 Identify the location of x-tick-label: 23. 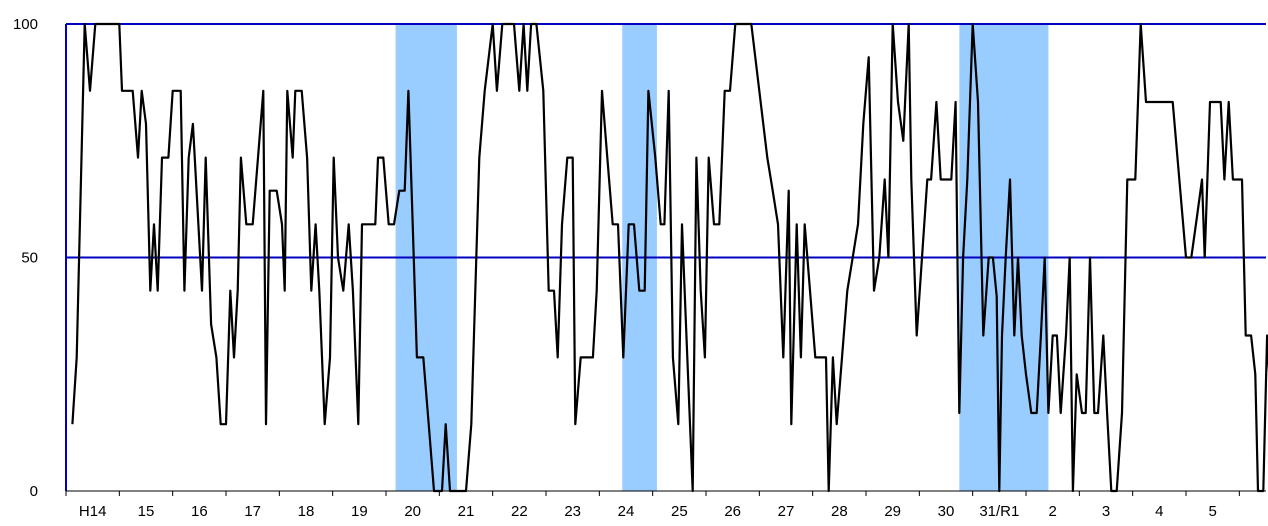
(572, 511).